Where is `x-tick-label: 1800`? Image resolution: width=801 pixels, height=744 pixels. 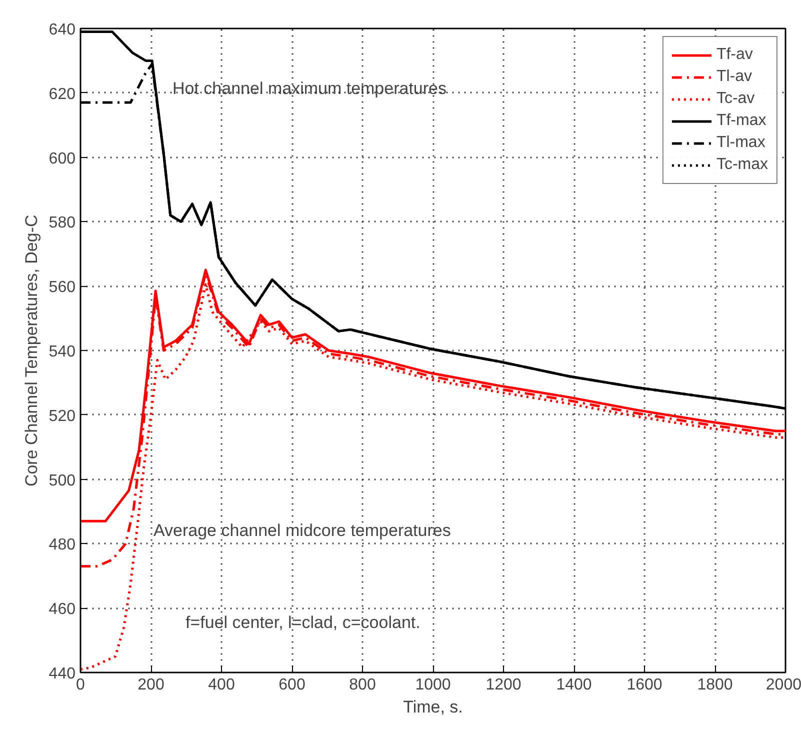
x-tick-label: 1800 is located at coordinates (715, 685).